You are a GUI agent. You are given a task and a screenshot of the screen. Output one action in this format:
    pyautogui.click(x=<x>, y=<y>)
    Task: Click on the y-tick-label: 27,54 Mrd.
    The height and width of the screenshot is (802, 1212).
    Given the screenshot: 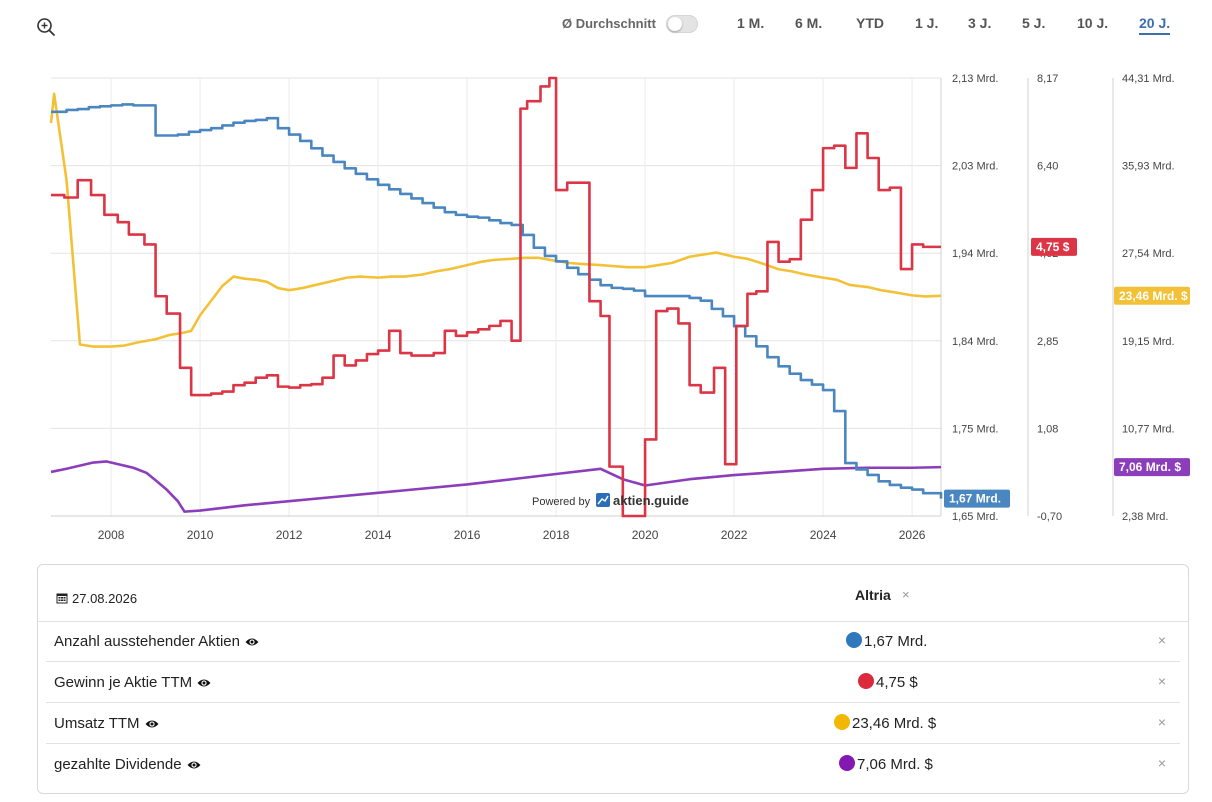 What is the action you would take?
    pyautogui.click(x=1148, y=254)
    